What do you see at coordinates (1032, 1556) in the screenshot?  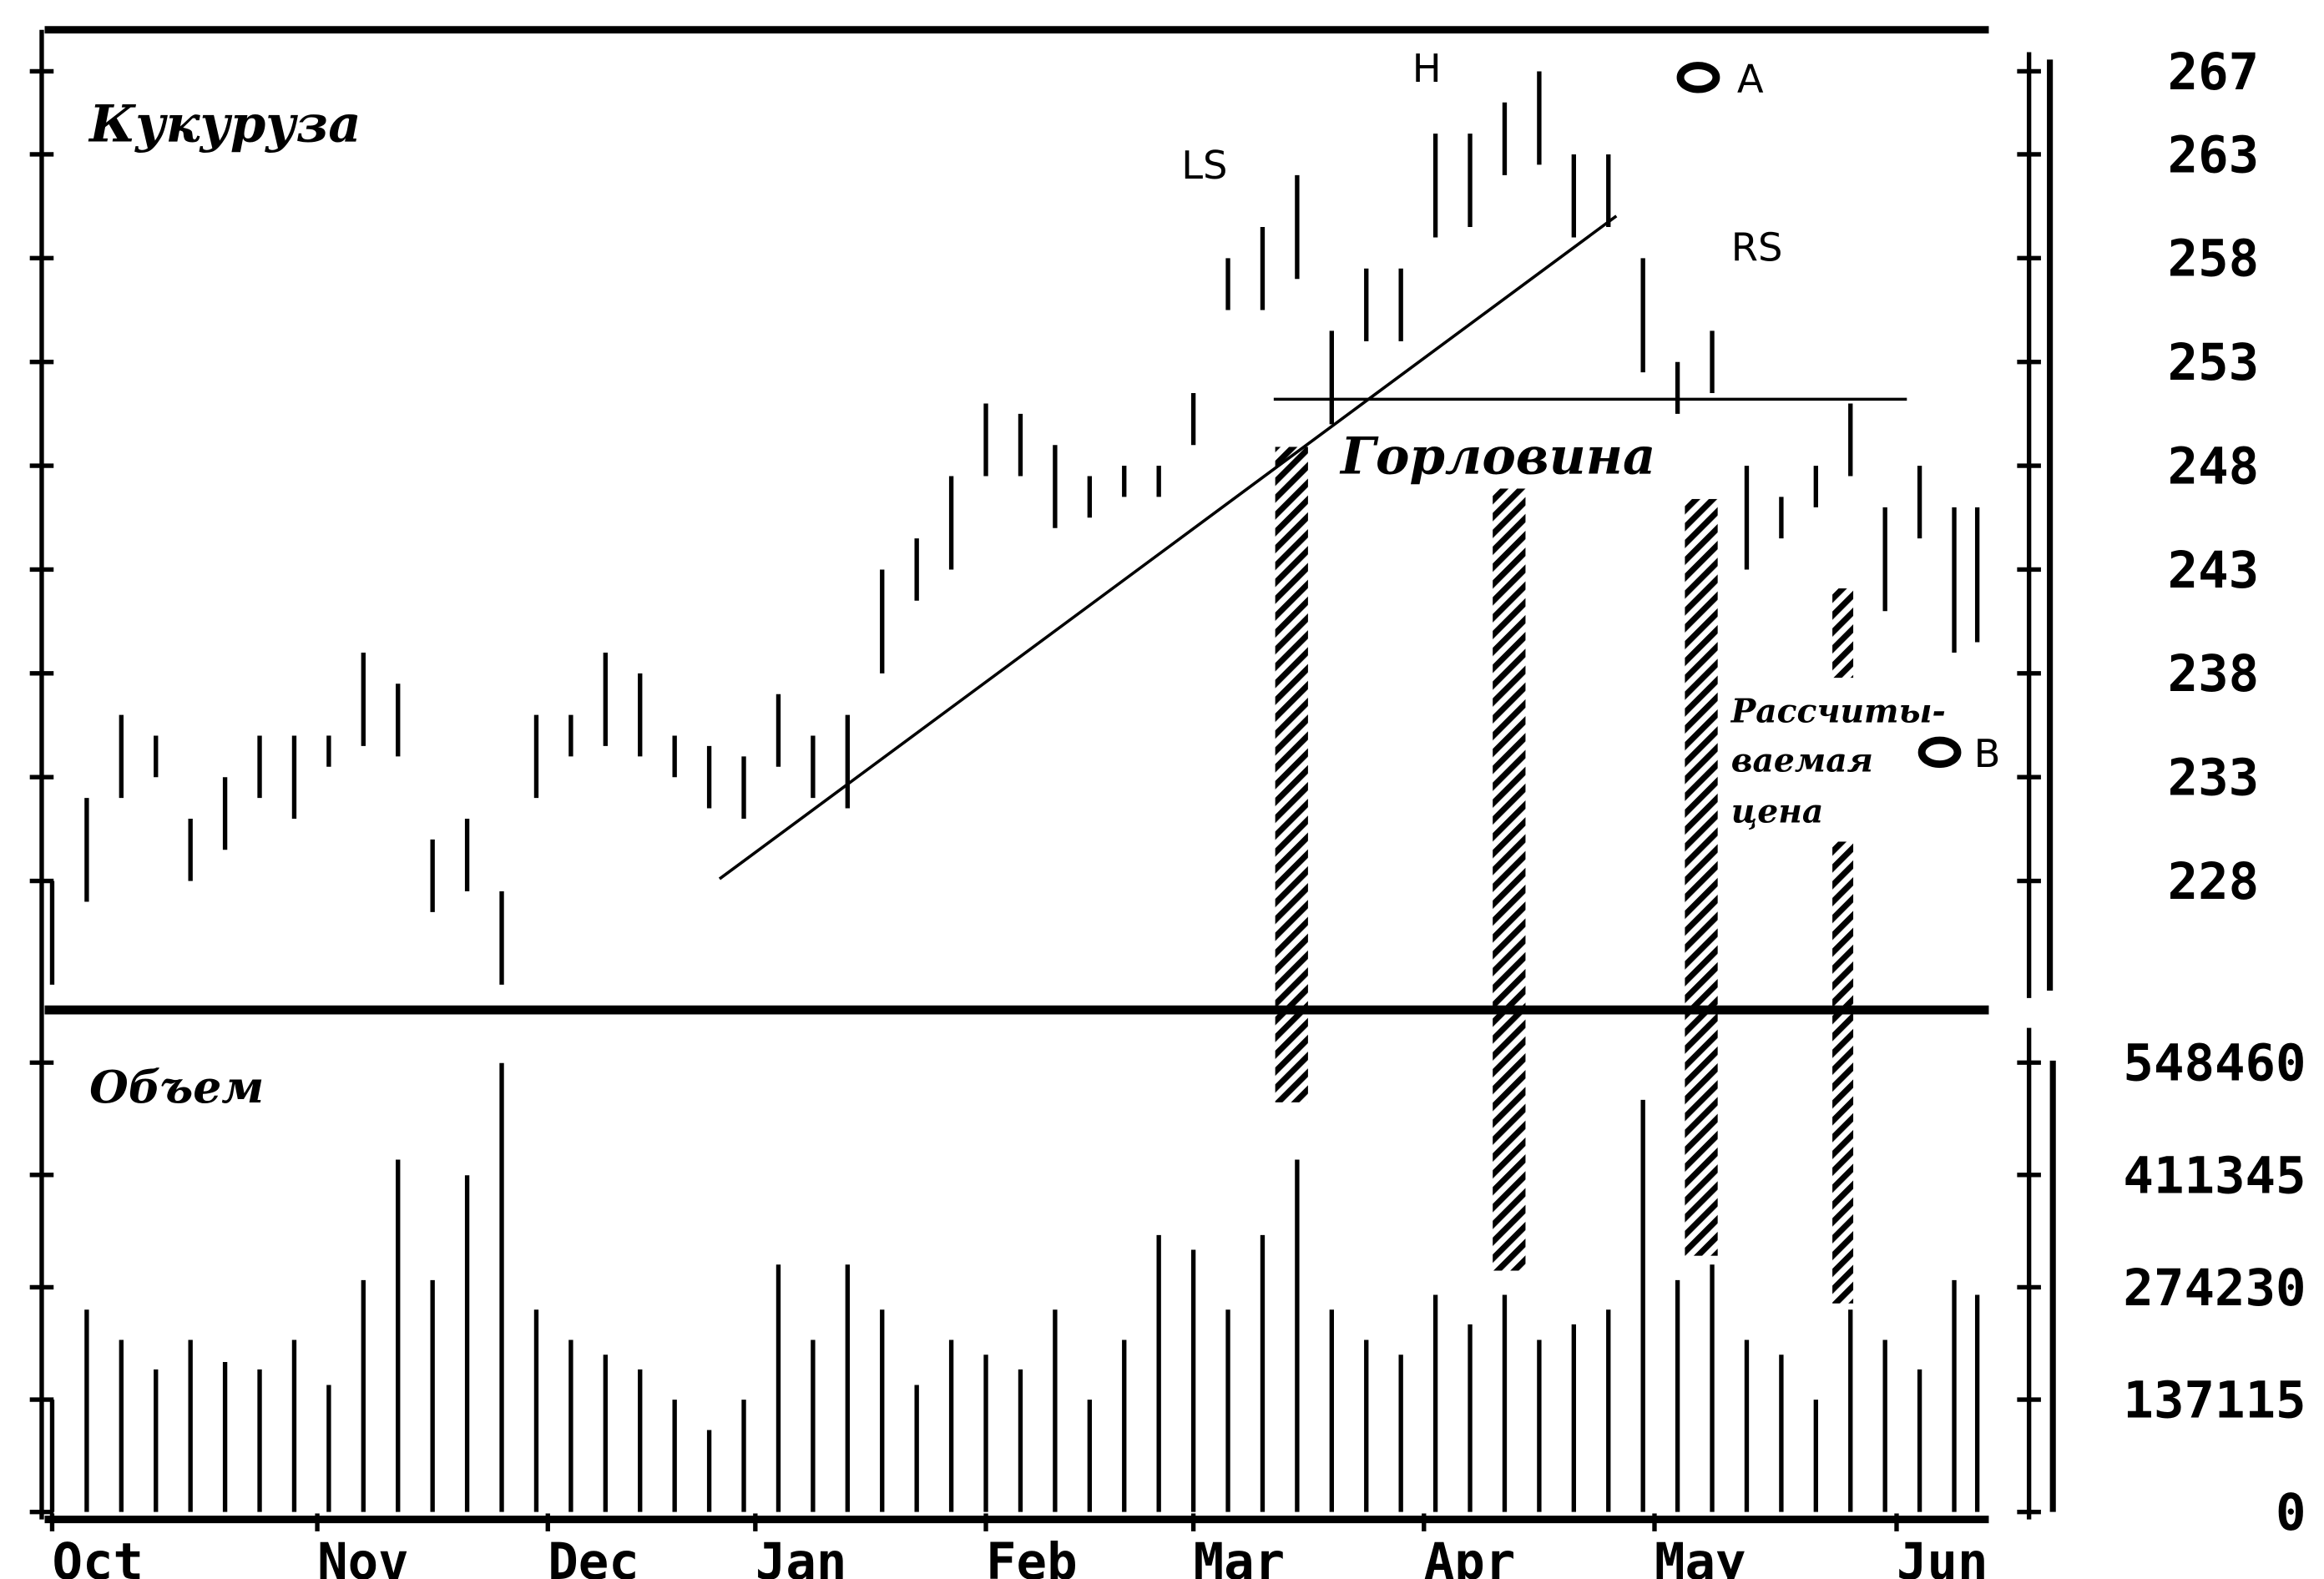 I see `x-tick-label: Feb` at bounding box center [1032, 1556].